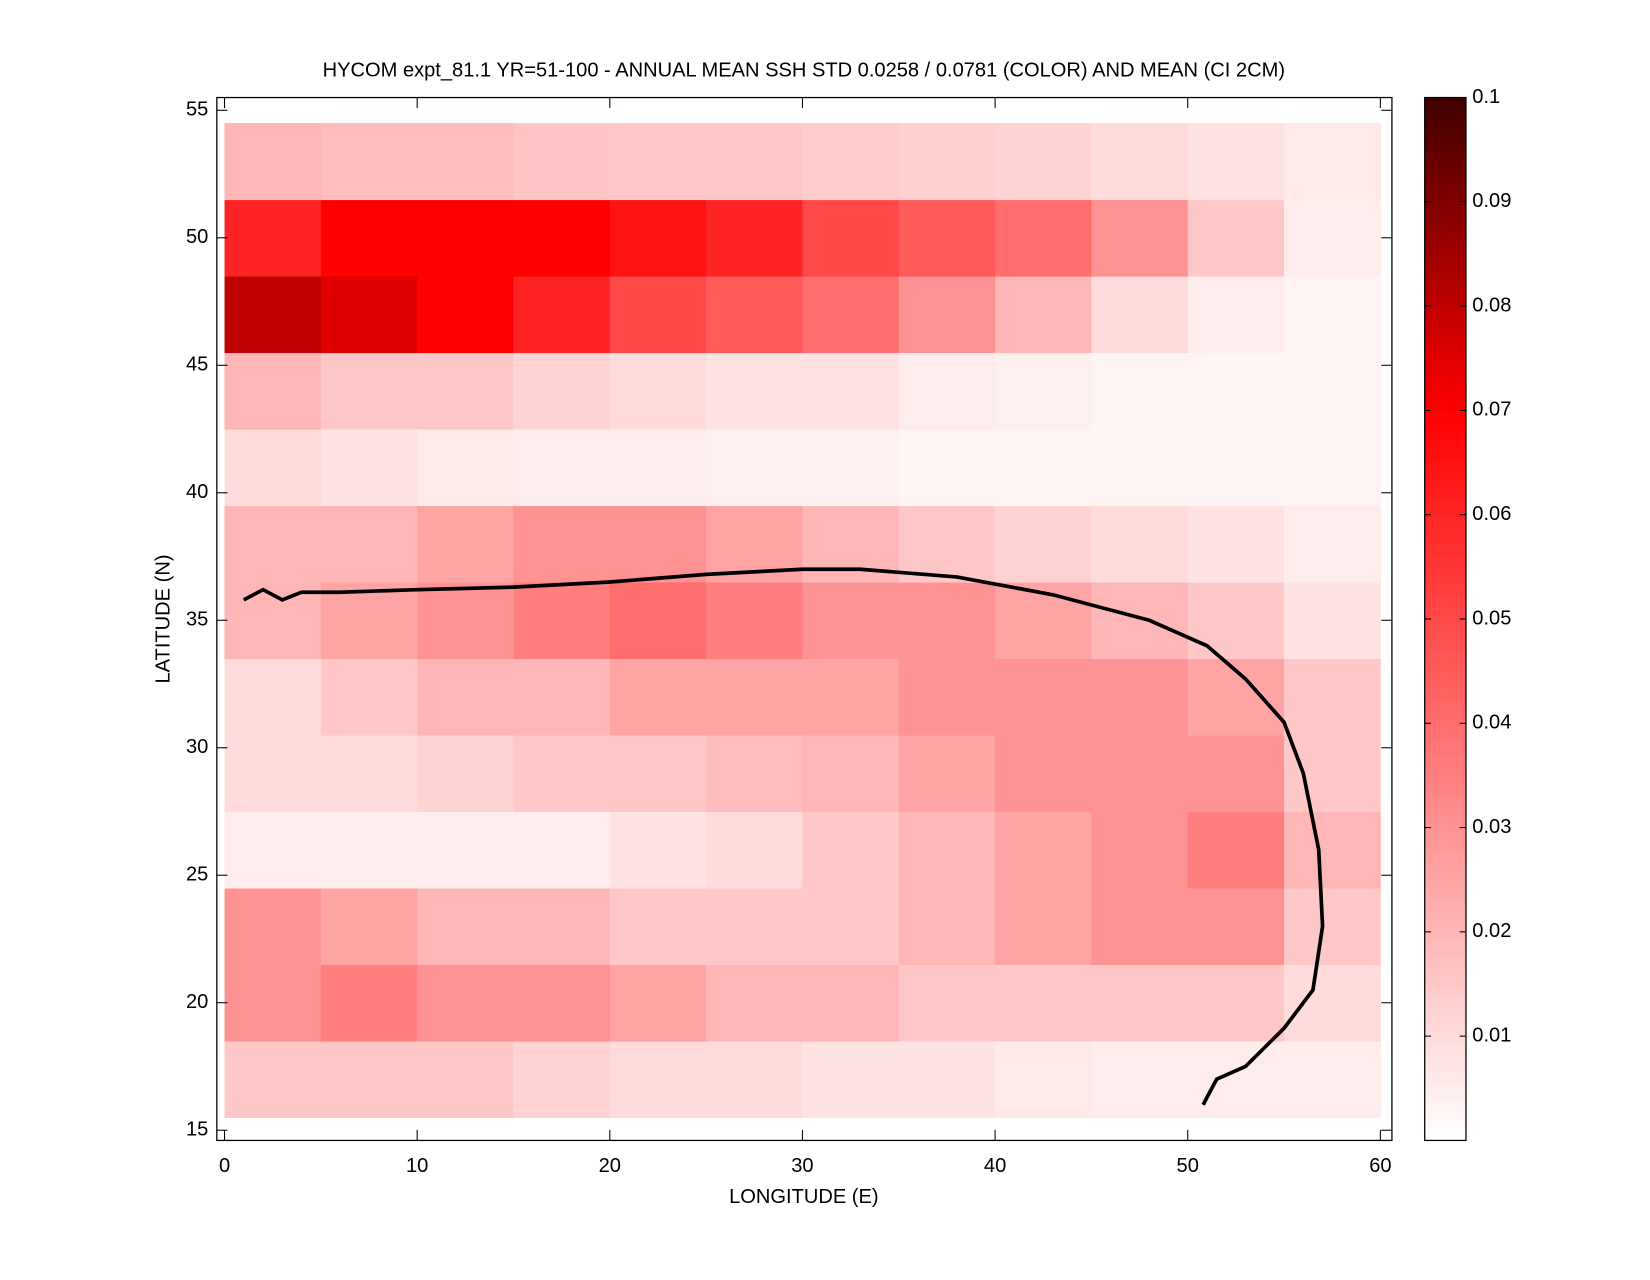 The height and width of the screenshot is (1280, 1650). Describe the element at coordinates (163, 618) in the screenshot. I see `y-axis-label: LATITUDE (N)` at that location.